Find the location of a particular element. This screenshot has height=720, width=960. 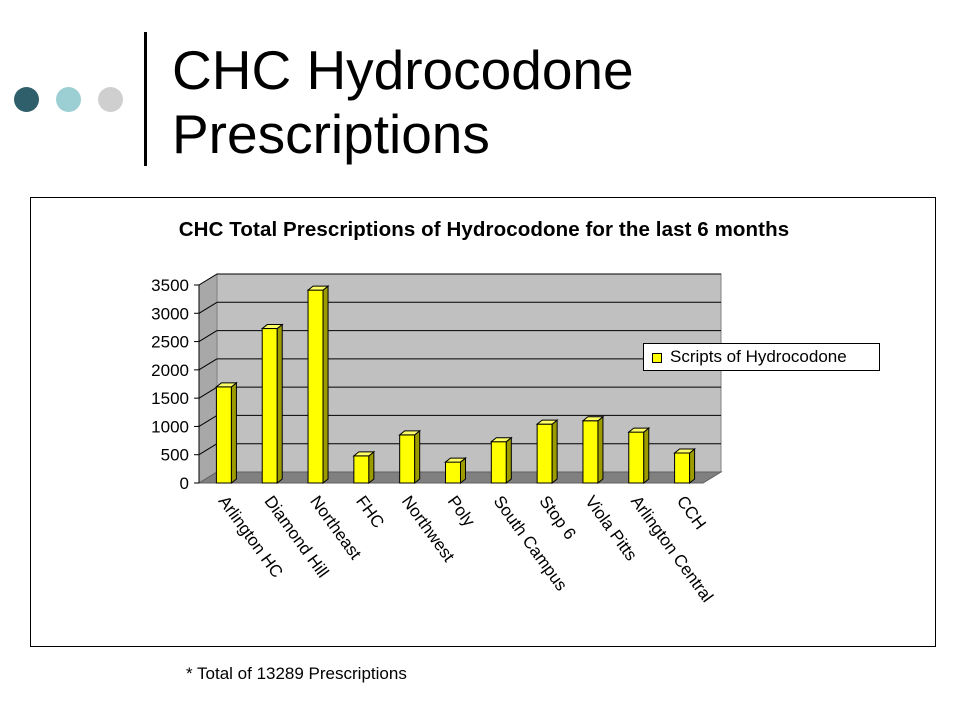

footnote: * Total of 13289 Prescriptions is located at coordinates (296, 673).